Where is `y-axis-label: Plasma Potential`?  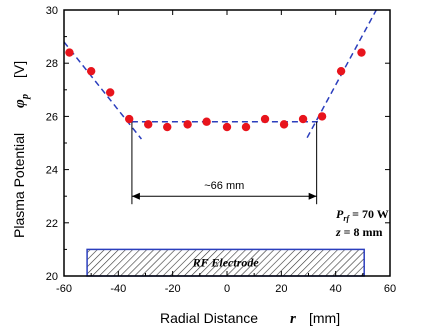 y-axis-label: Plasma Potential is located at coordinates (19, 185).